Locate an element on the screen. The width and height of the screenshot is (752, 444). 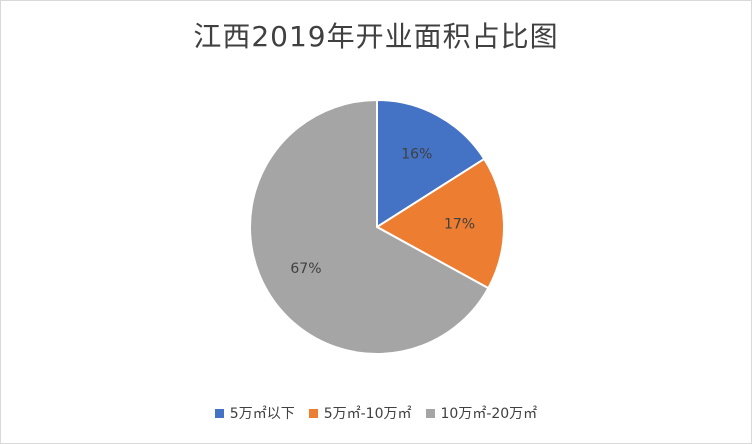
pie-slice-label-0: 16% is located at coordinates (416, 155).